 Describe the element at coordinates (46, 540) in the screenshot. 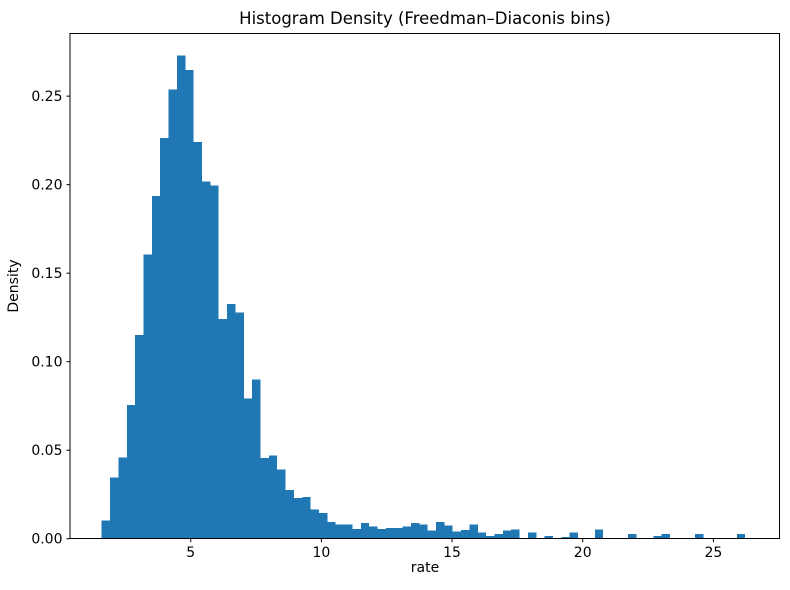

I see `y-tick-label: 0.00` at that location.